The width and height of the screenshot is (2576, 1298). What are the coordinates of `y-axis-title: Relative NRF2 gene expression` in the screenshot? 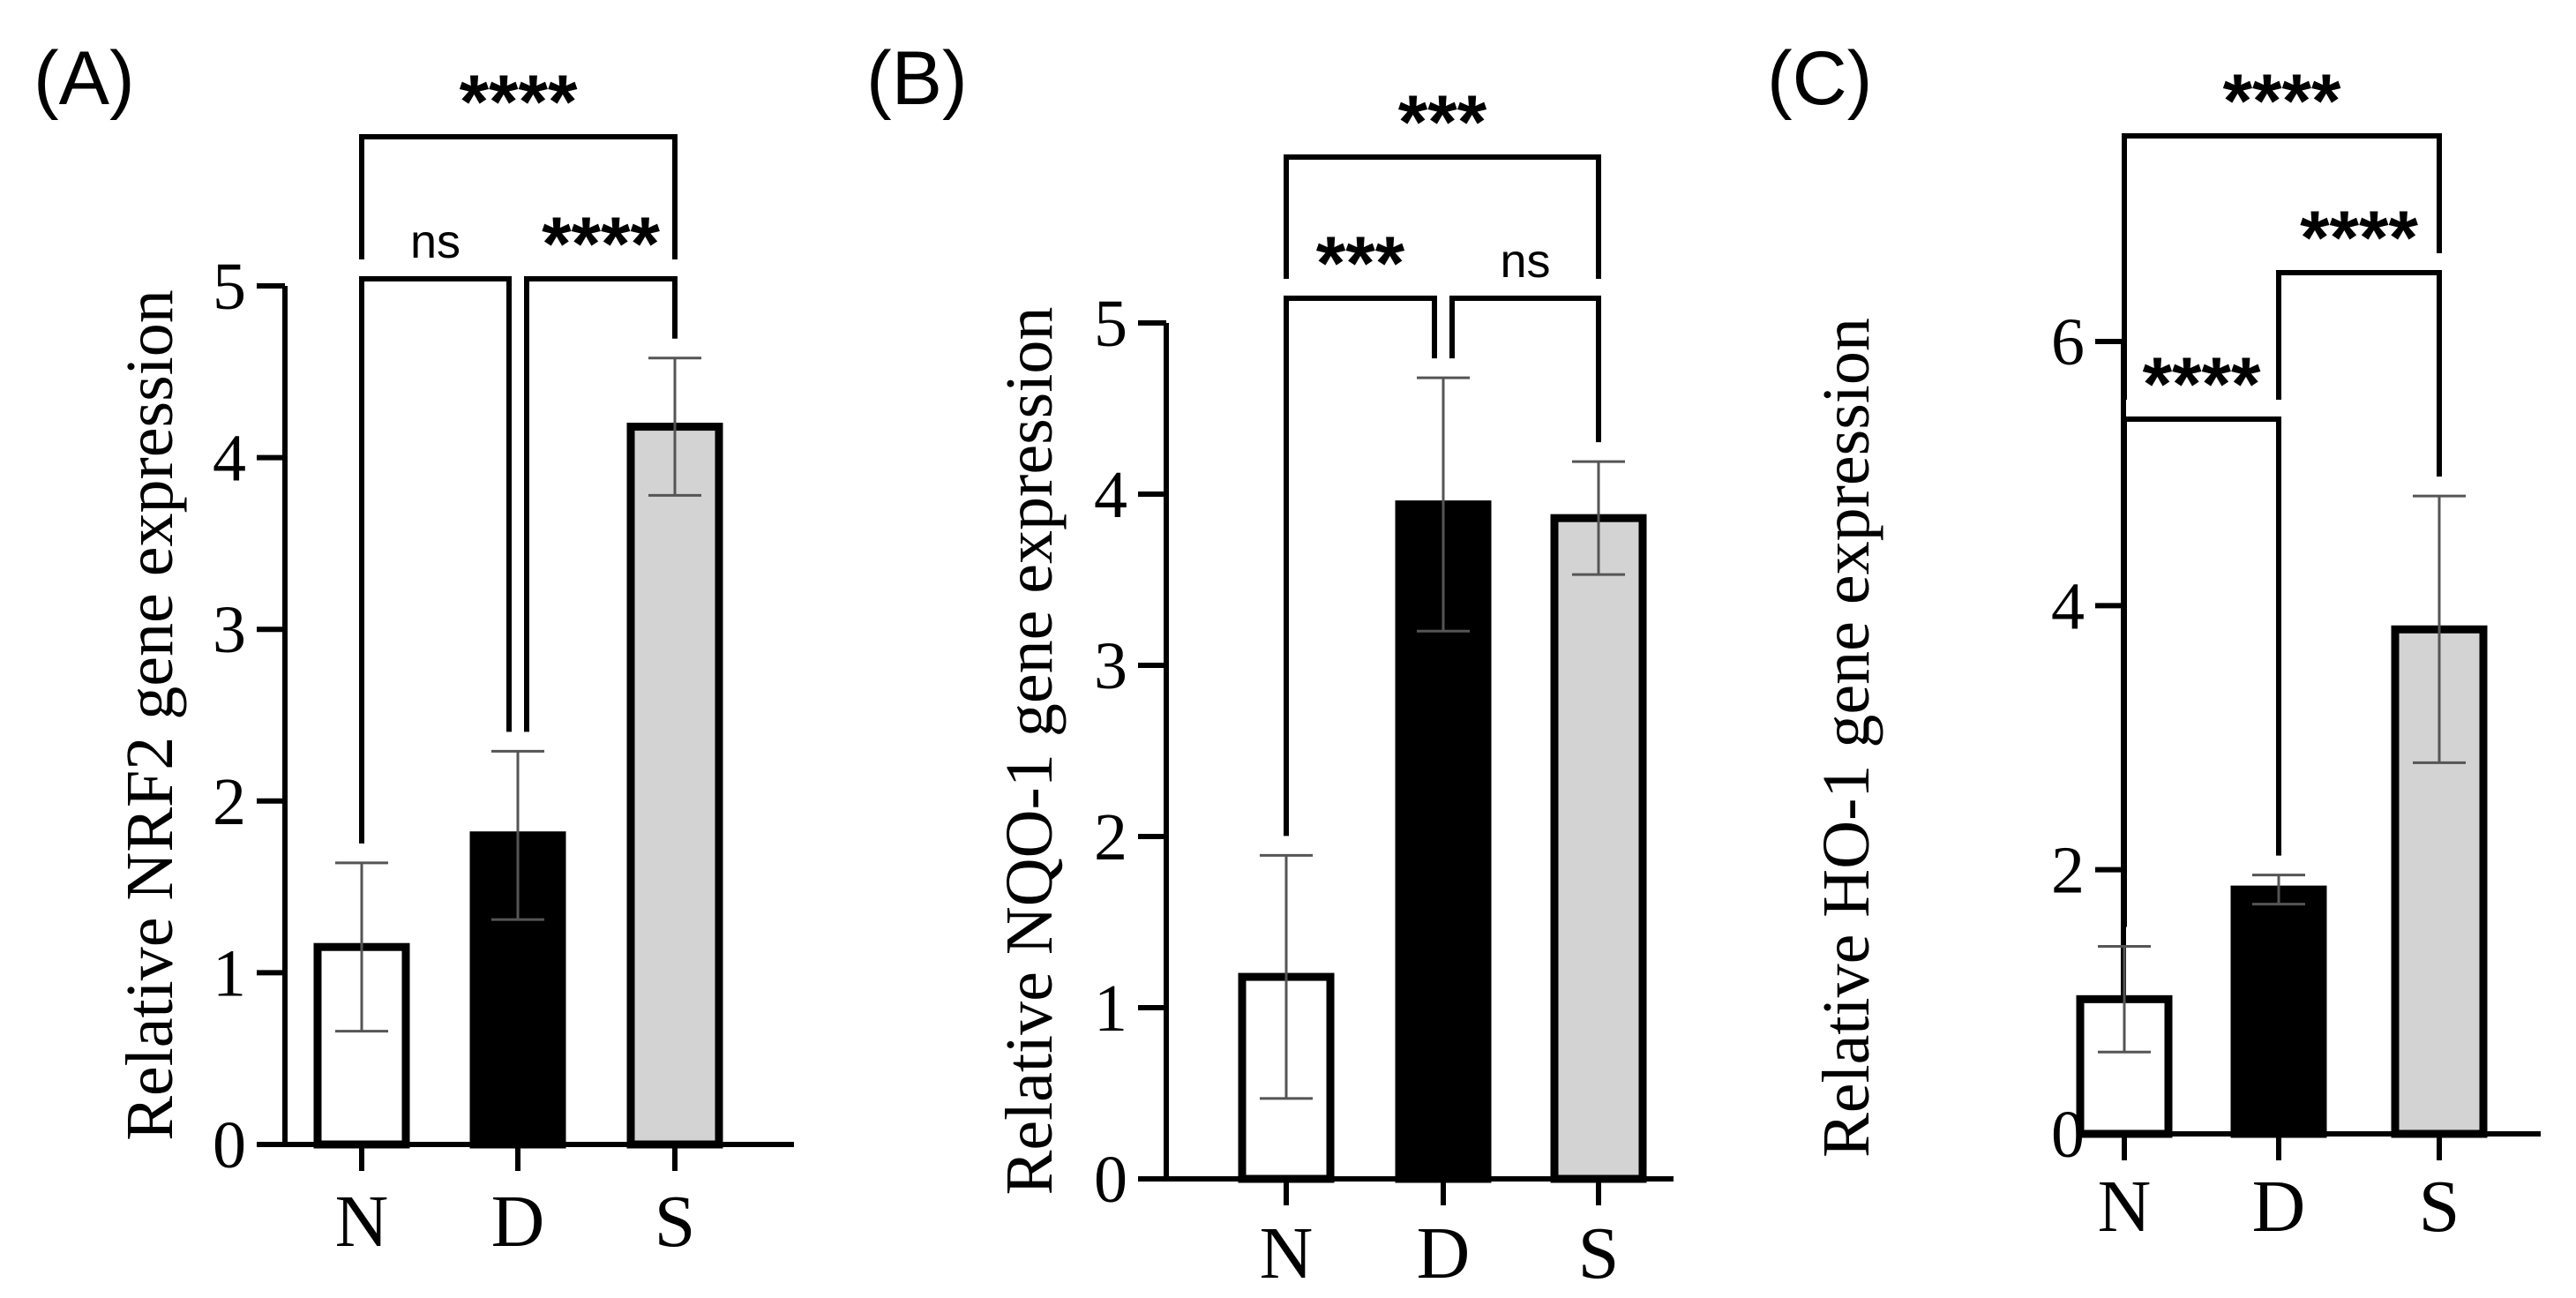 It's located at (150, 715).